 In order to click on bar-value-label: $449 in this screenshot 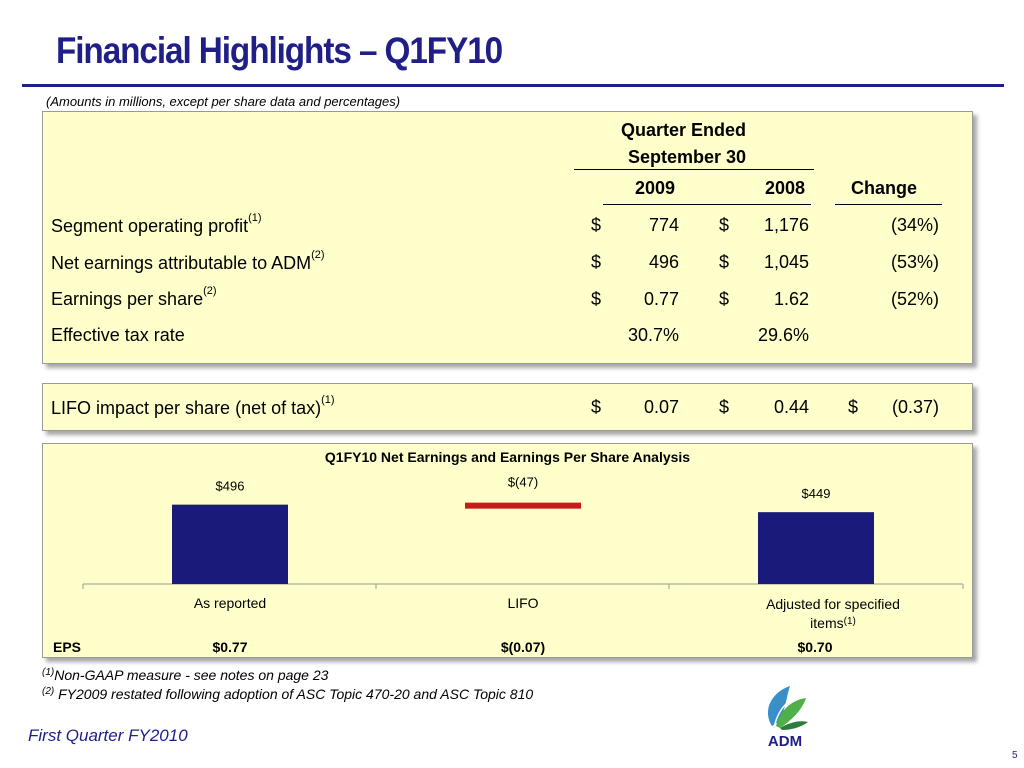, I will do `click(816, 493)`.